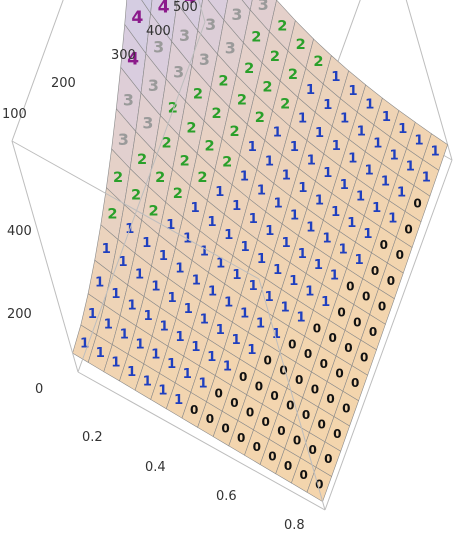 This screenshot has height=533, width=474. What do you see at coordinates (92, 437) in the screenshot?
I see `x-tick-label: 0.2` at bounding box center [92, 437].